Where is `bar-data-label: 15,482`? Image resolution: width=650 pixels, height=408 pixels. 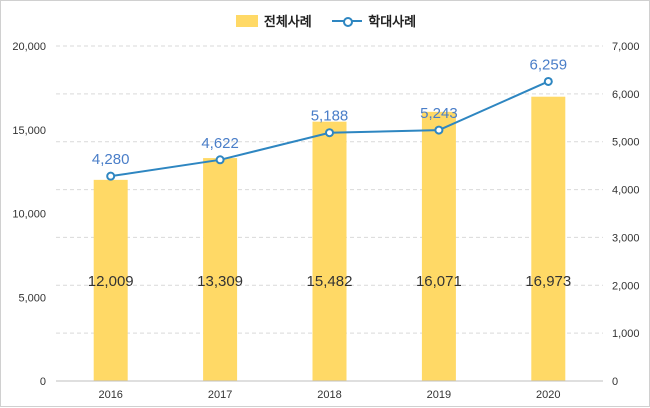 bar-data-label: 15,482 is located at coordinates (330, 281).